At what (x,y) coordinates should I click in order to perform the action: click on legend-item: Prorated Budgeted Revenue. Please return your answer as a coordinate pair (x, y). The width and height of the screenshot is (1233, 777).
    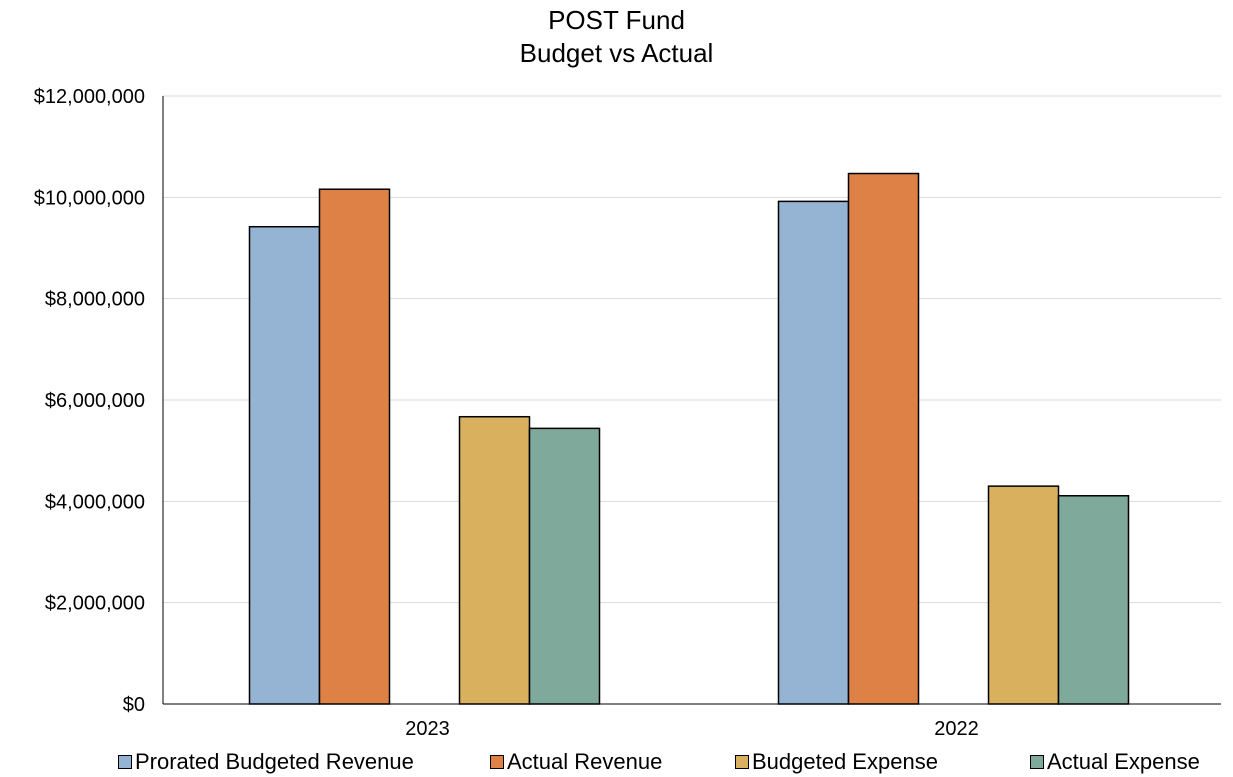
    Looking at the image, I should click on (266, 762).